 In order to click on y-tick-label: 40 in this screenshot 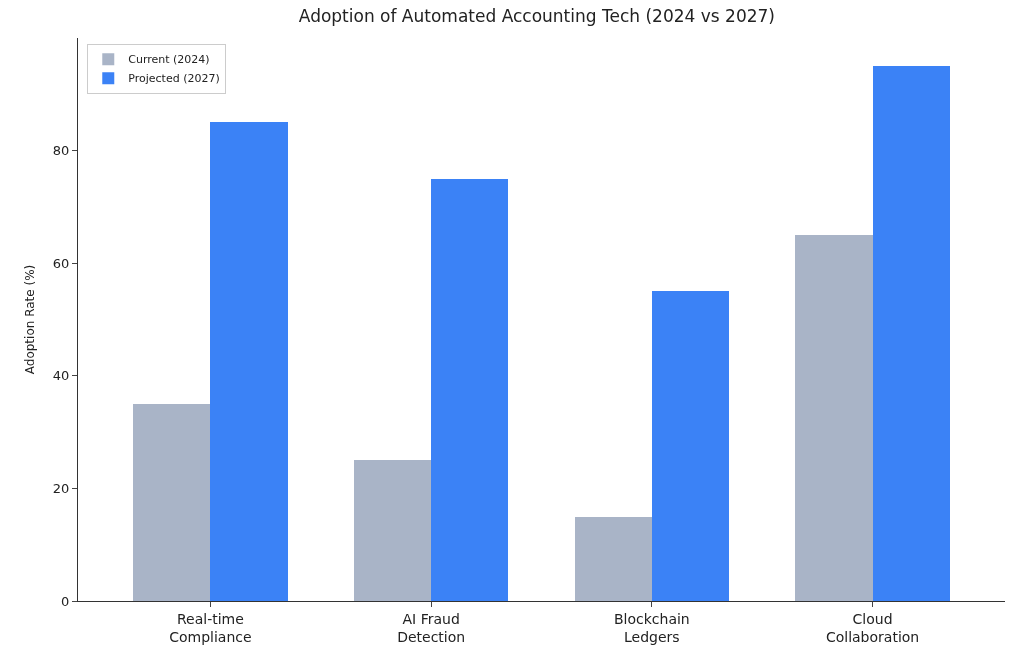, I will do `click(61, 376)`.